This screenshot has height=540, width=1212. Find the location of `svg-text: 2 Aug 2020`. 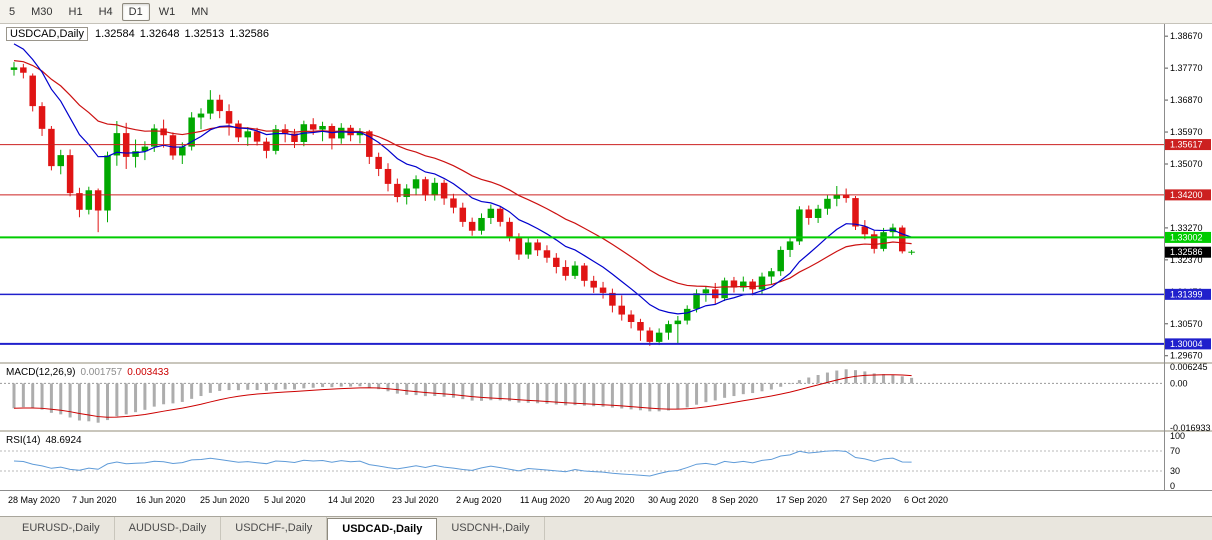

svg-text: 2 Aug 2020 is located at coordinates (479, 500).